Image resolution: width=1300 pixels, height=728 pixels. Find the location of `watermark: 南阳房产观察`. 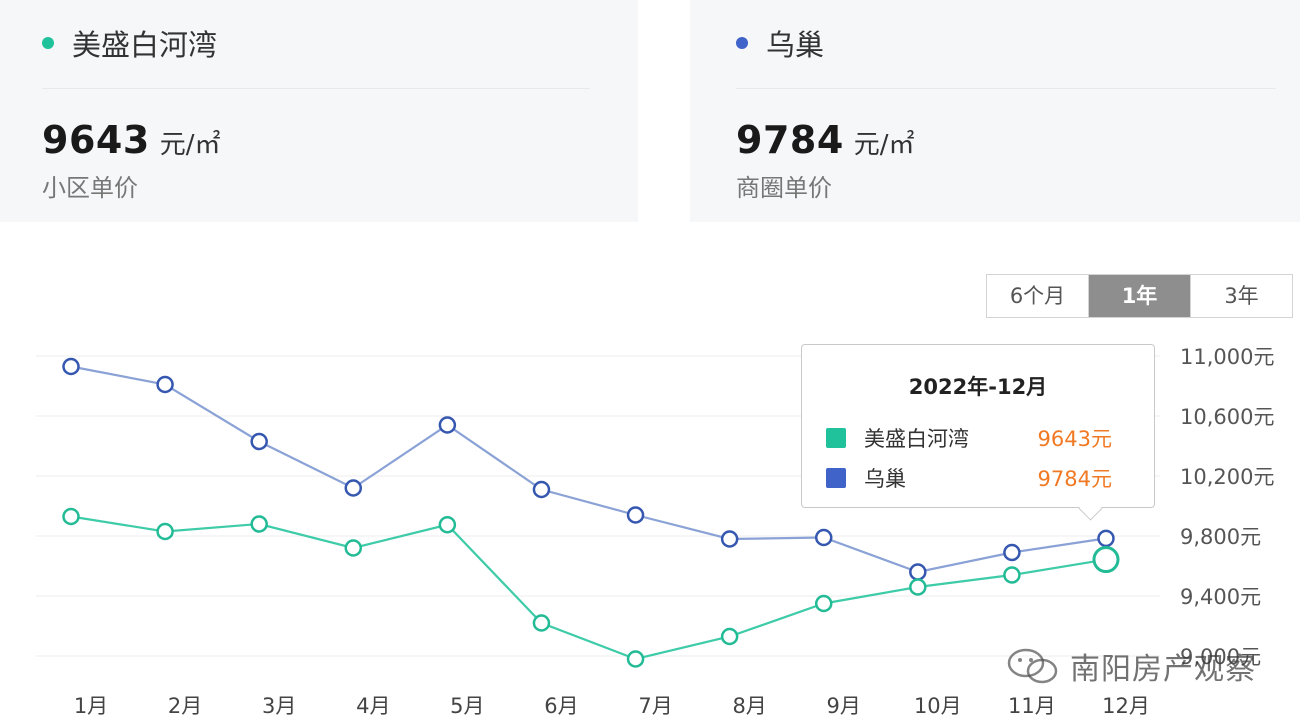

watermark: 南阳房产观察 is located at coordinates (1130, 666).